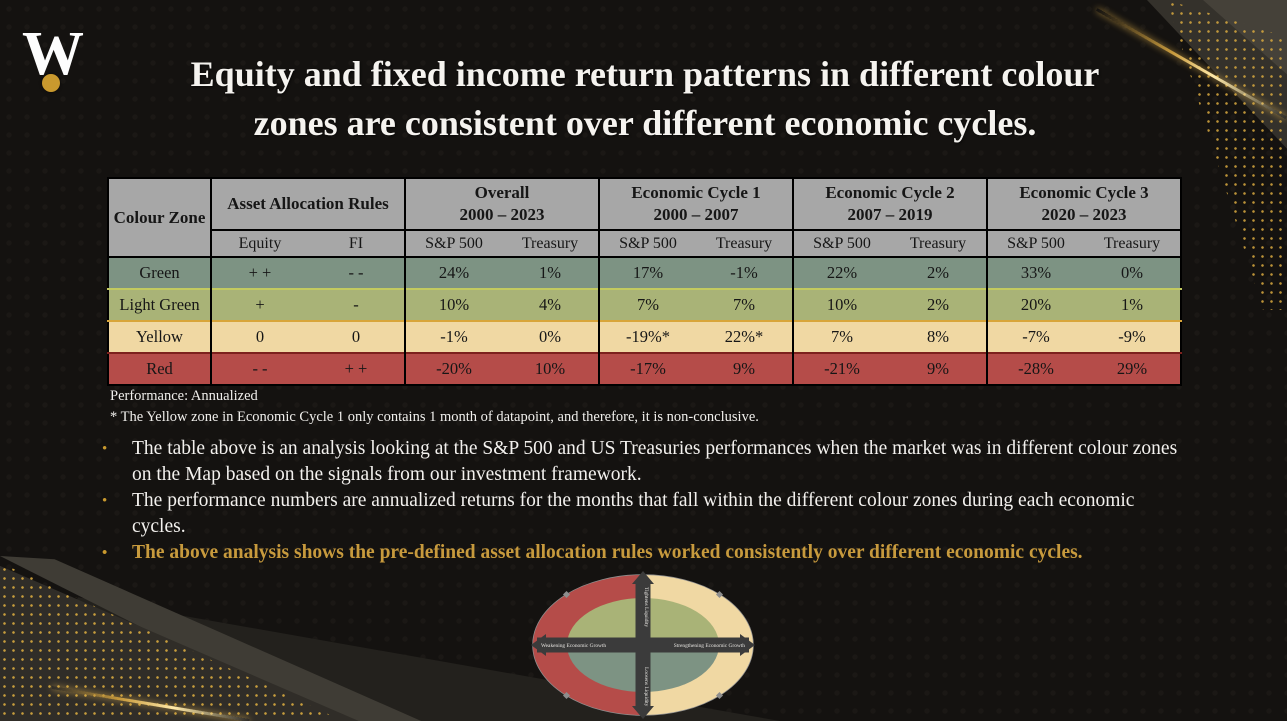 The width and height of the screenshot is (1287, 721). I want to click on logo-gold-dot-icon, so click(51, 83).